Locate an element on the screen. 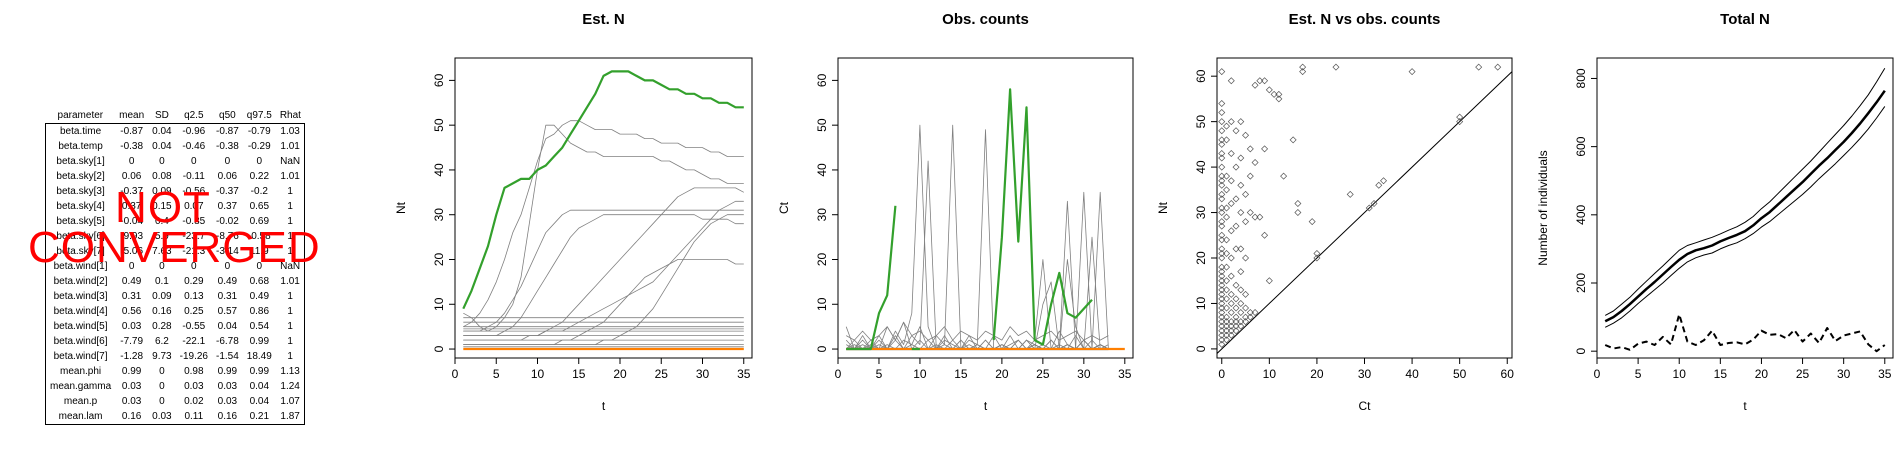 The image size is (1900, 450). table-cell: mean.phi is located at coordinates (81, 371).